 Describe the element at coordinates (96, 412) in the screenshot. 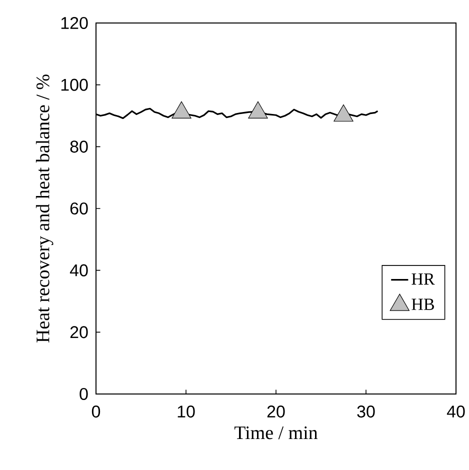

I see `x-tick-label: 0` at that location.